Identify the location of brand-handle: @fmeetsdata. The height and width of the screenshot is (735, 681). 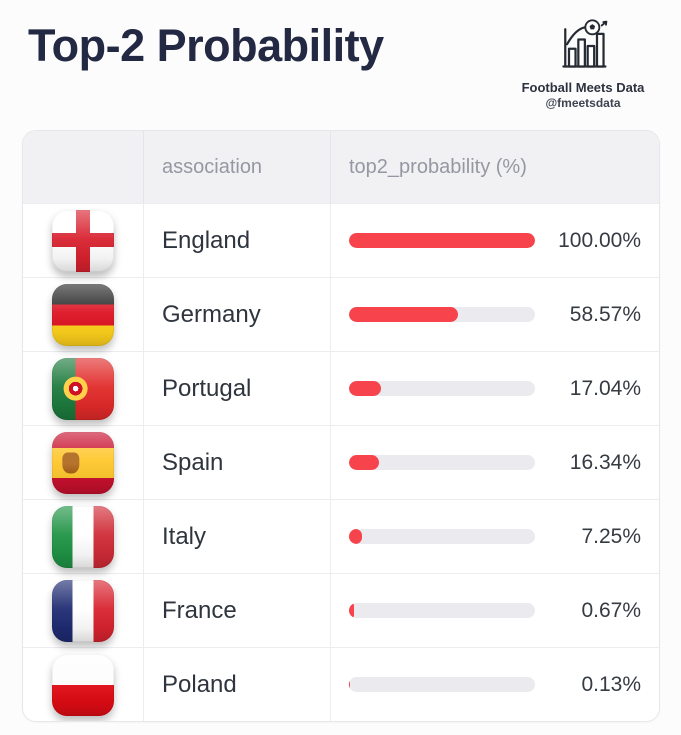
(583, 103).